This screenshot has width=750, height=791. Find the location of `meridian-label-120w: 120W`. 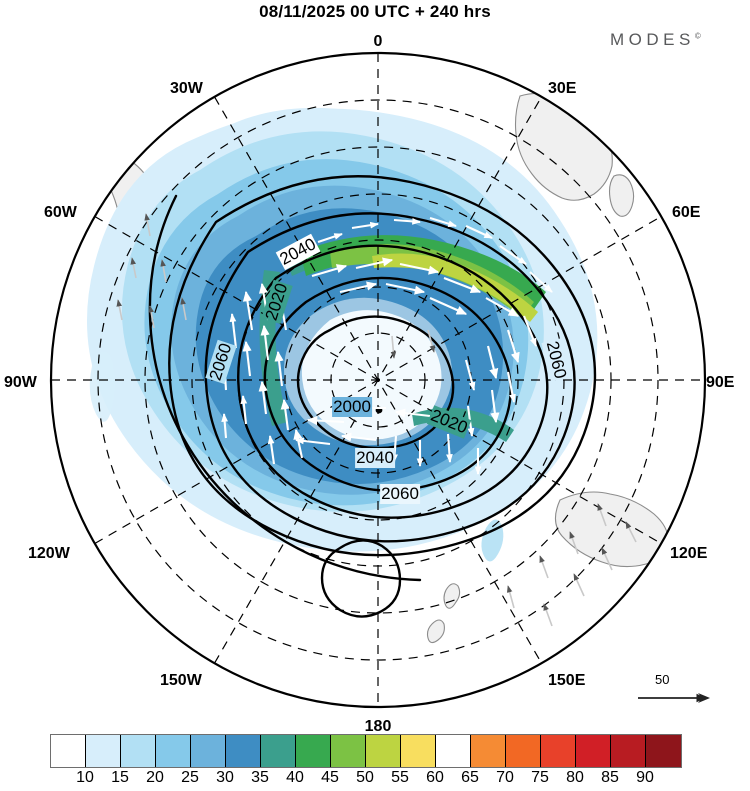

meridian-label-120w: 120W is located at coordinates (49, 553).